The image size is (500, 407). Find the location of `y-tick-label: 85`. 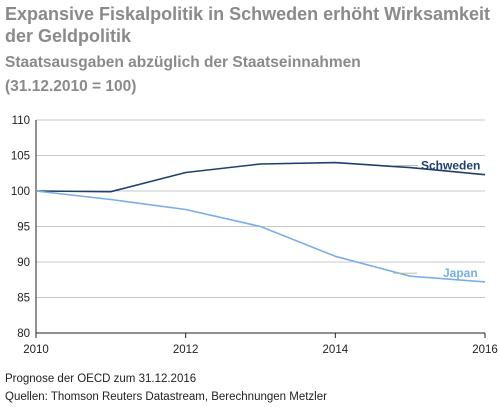

y-tick-label: 85 is located at coordinates (23, 299).